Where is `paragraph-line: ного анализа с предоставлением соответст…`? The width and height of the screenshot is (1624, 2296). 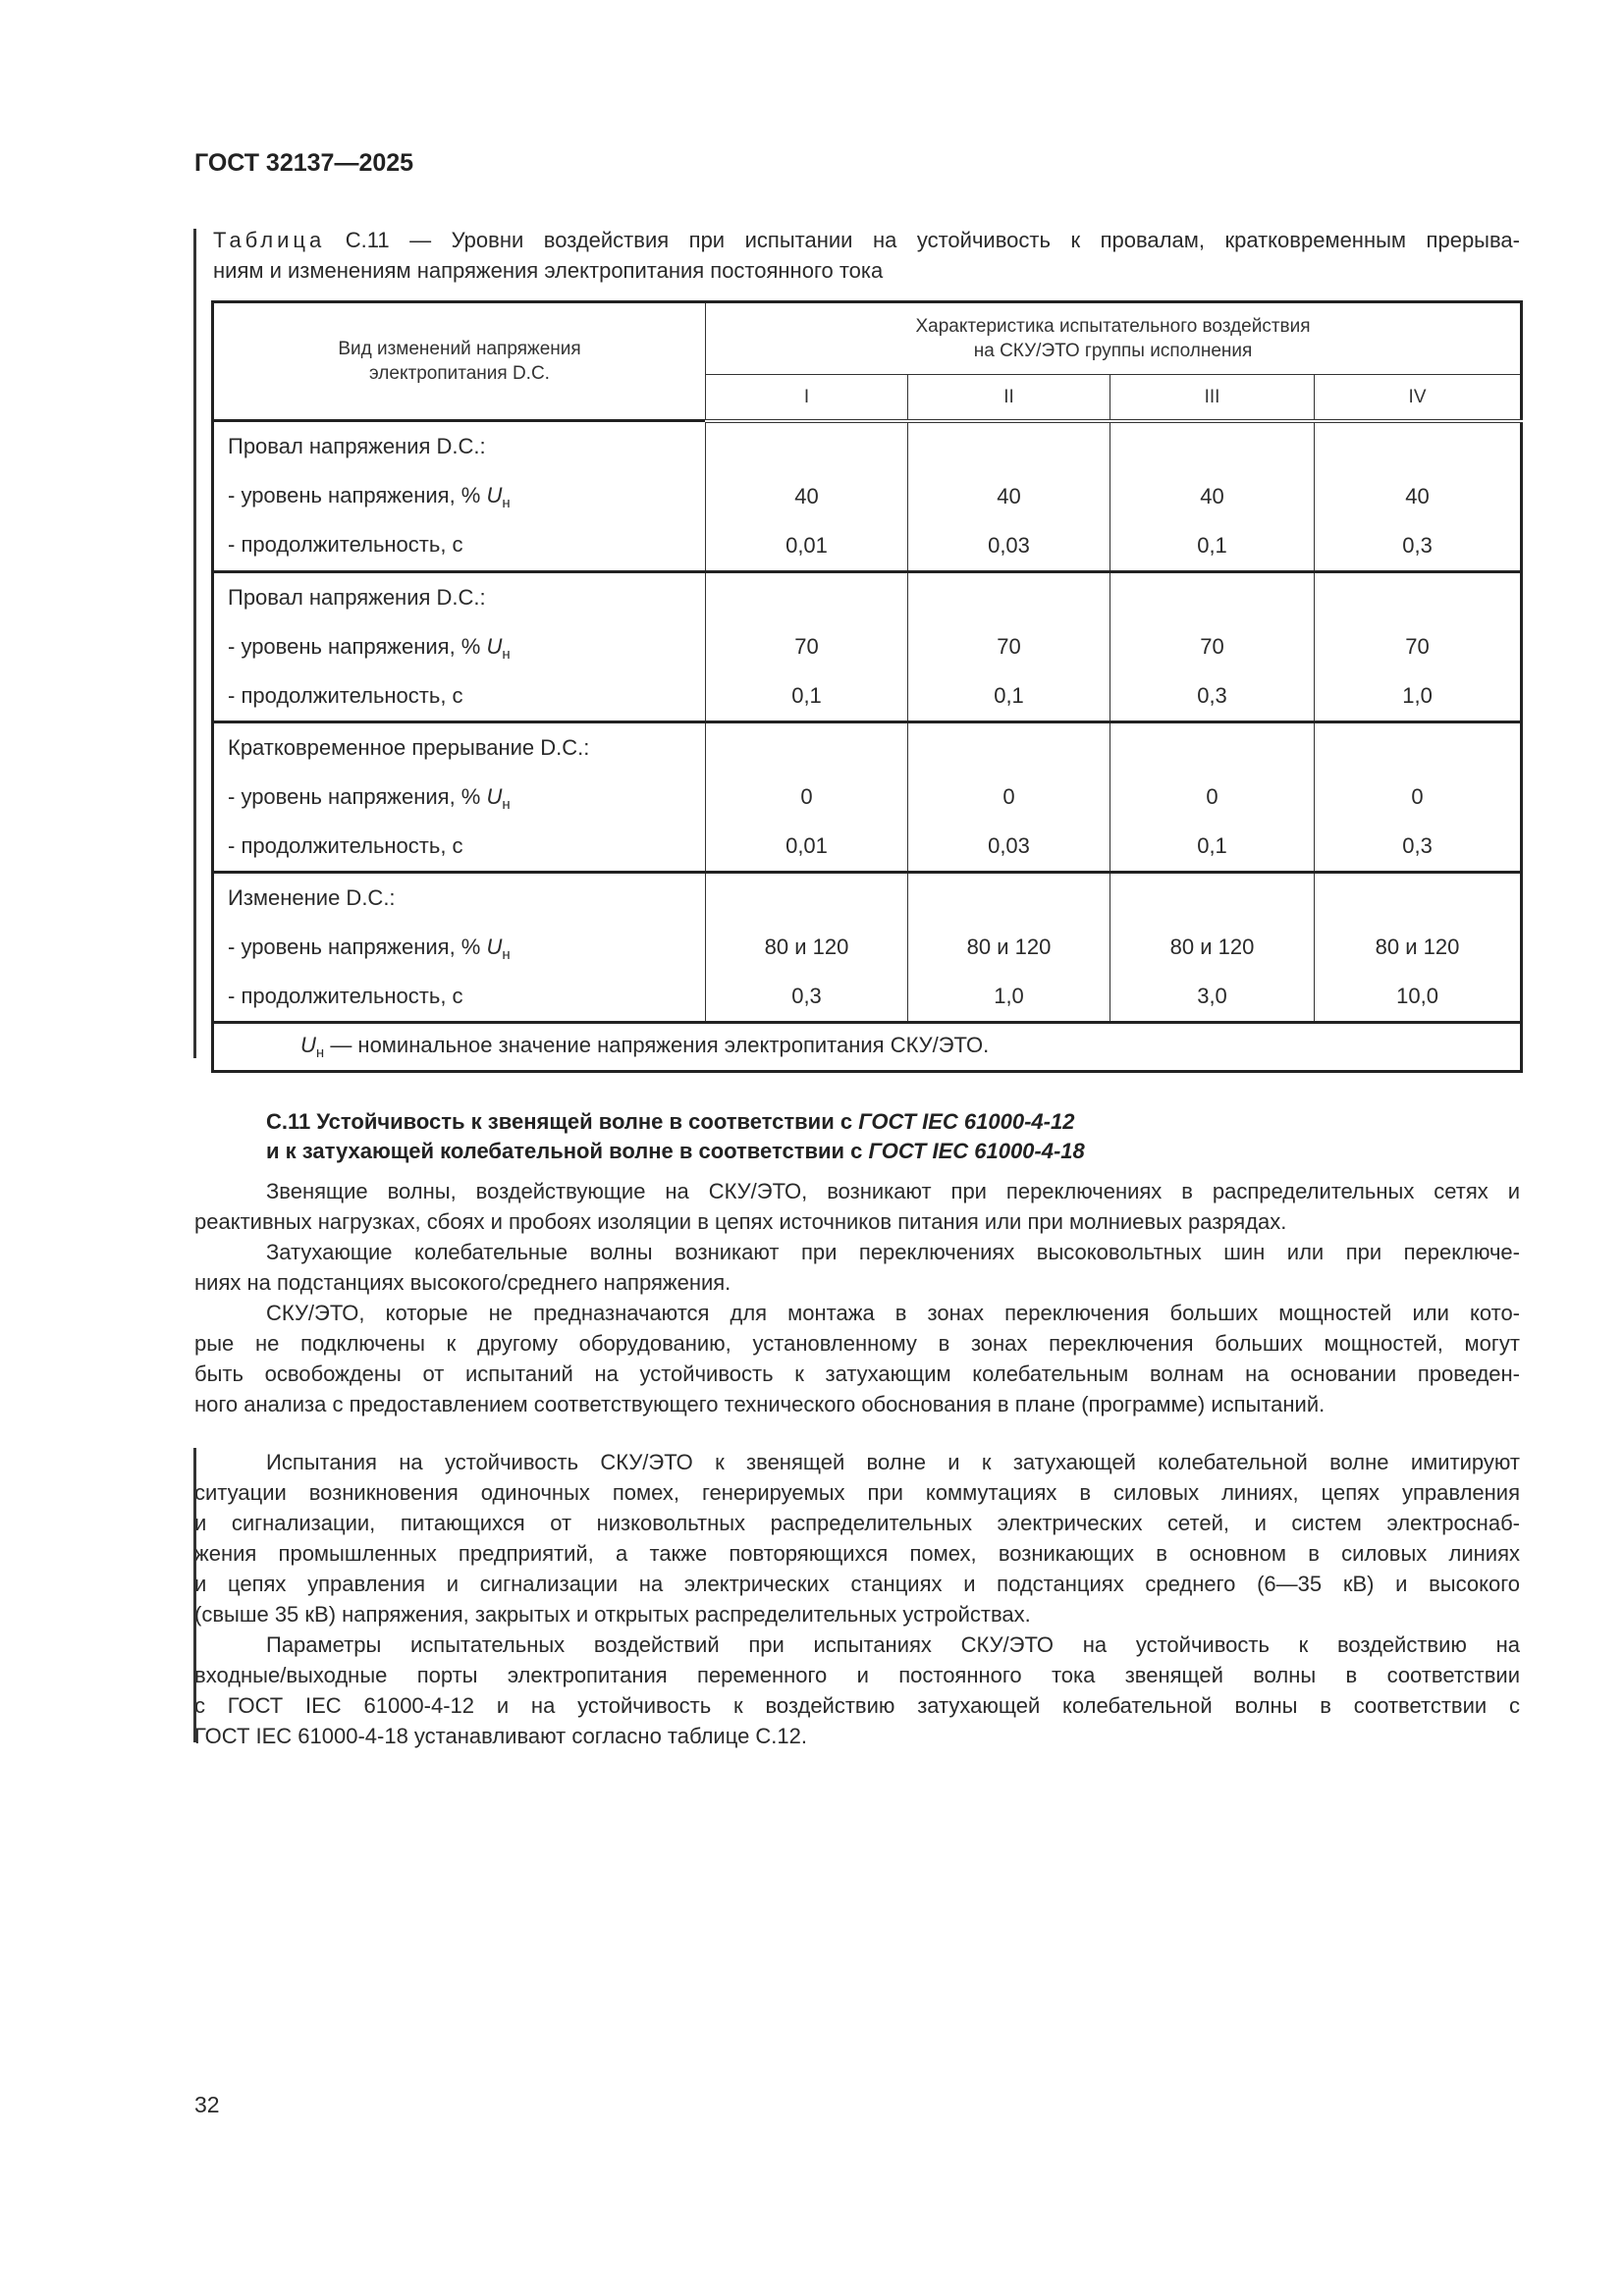 paragraph-line: ного анализа с предоставлением соответст… is located at coordinates (760, 1404).